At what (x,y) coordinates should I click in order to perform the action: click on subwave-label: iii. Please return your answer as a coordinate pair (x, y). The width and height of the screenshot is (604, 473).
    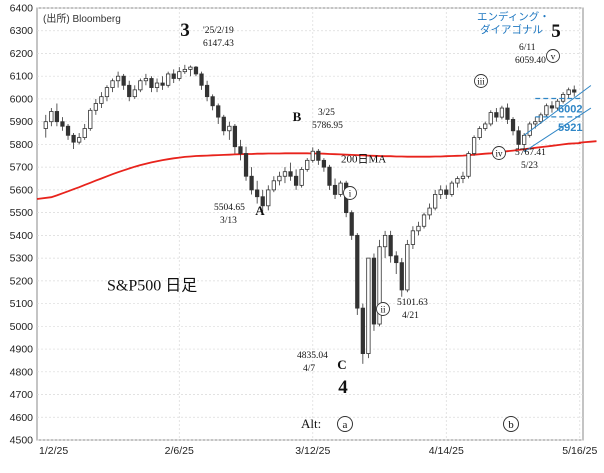
    Looking at the image, I should click on (481, 82).